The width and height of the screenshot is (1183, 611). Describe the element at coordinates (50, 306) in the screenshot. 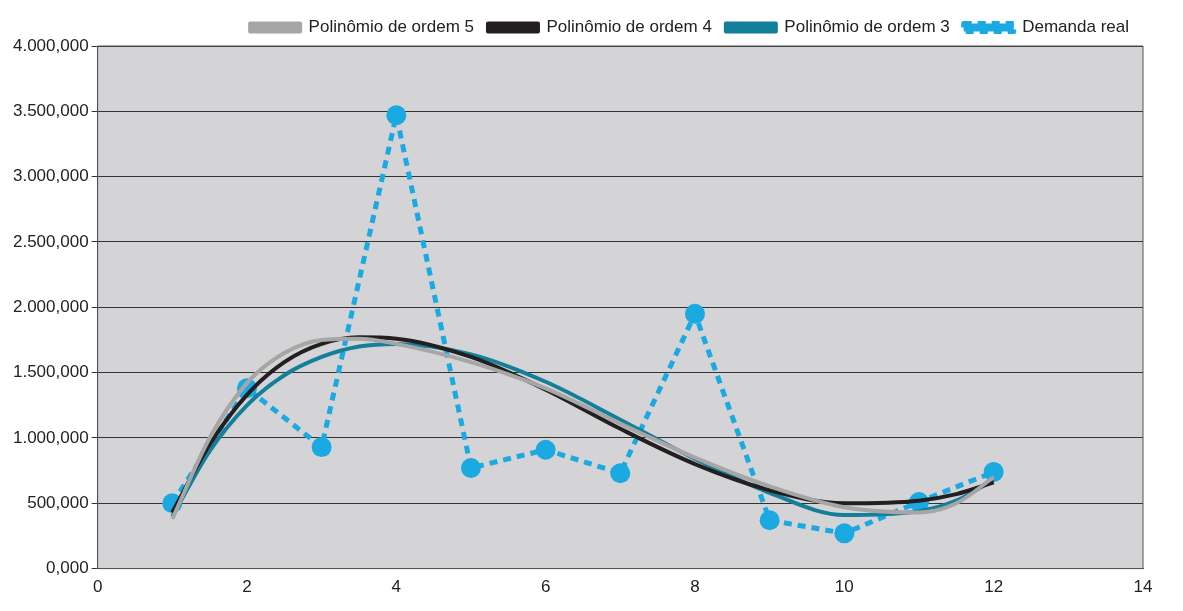

I see `y-tick-label: 2.000,000` at that location.